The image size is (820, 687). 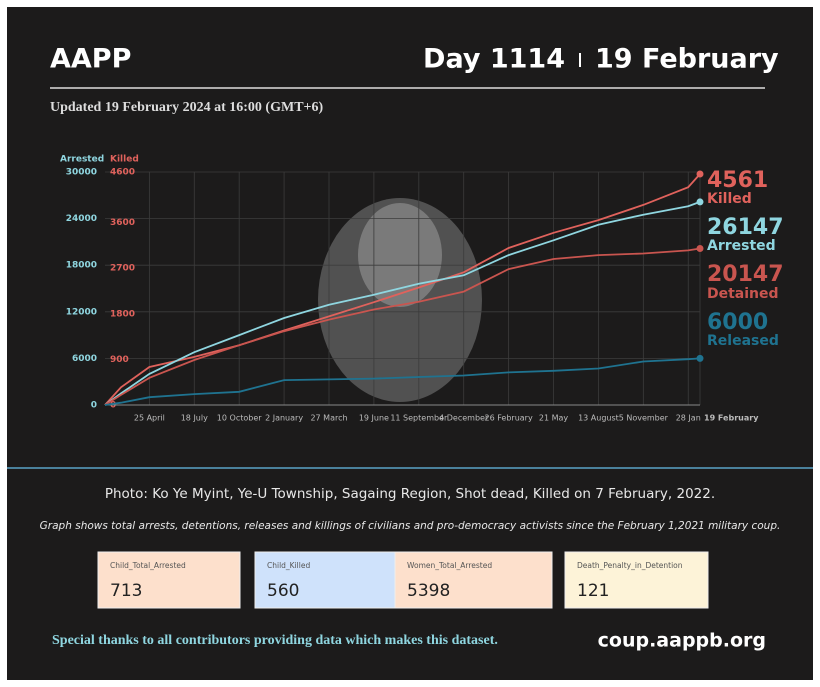 I want to click on legend-entry: Detained, so click(x=743, y=294).